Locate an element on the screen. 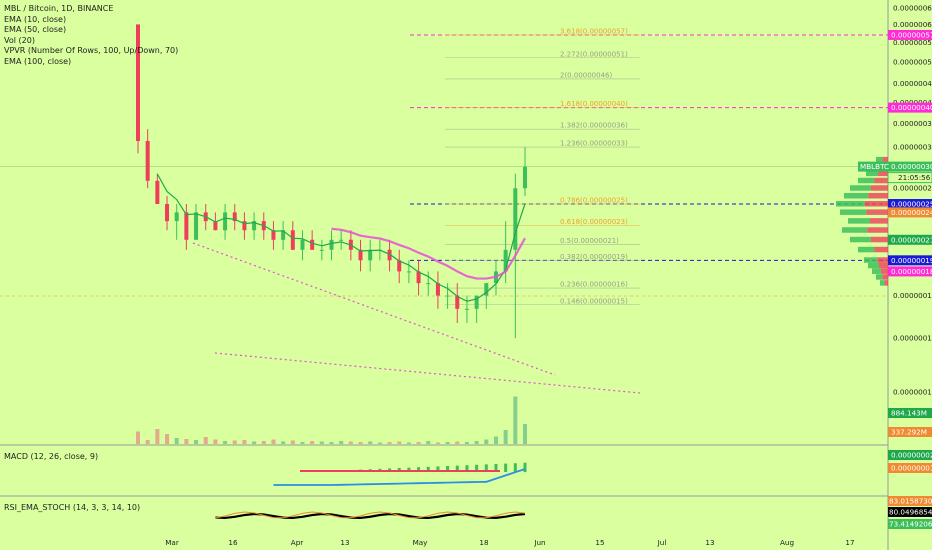  volume-bars is located at coordinates (331, 420).